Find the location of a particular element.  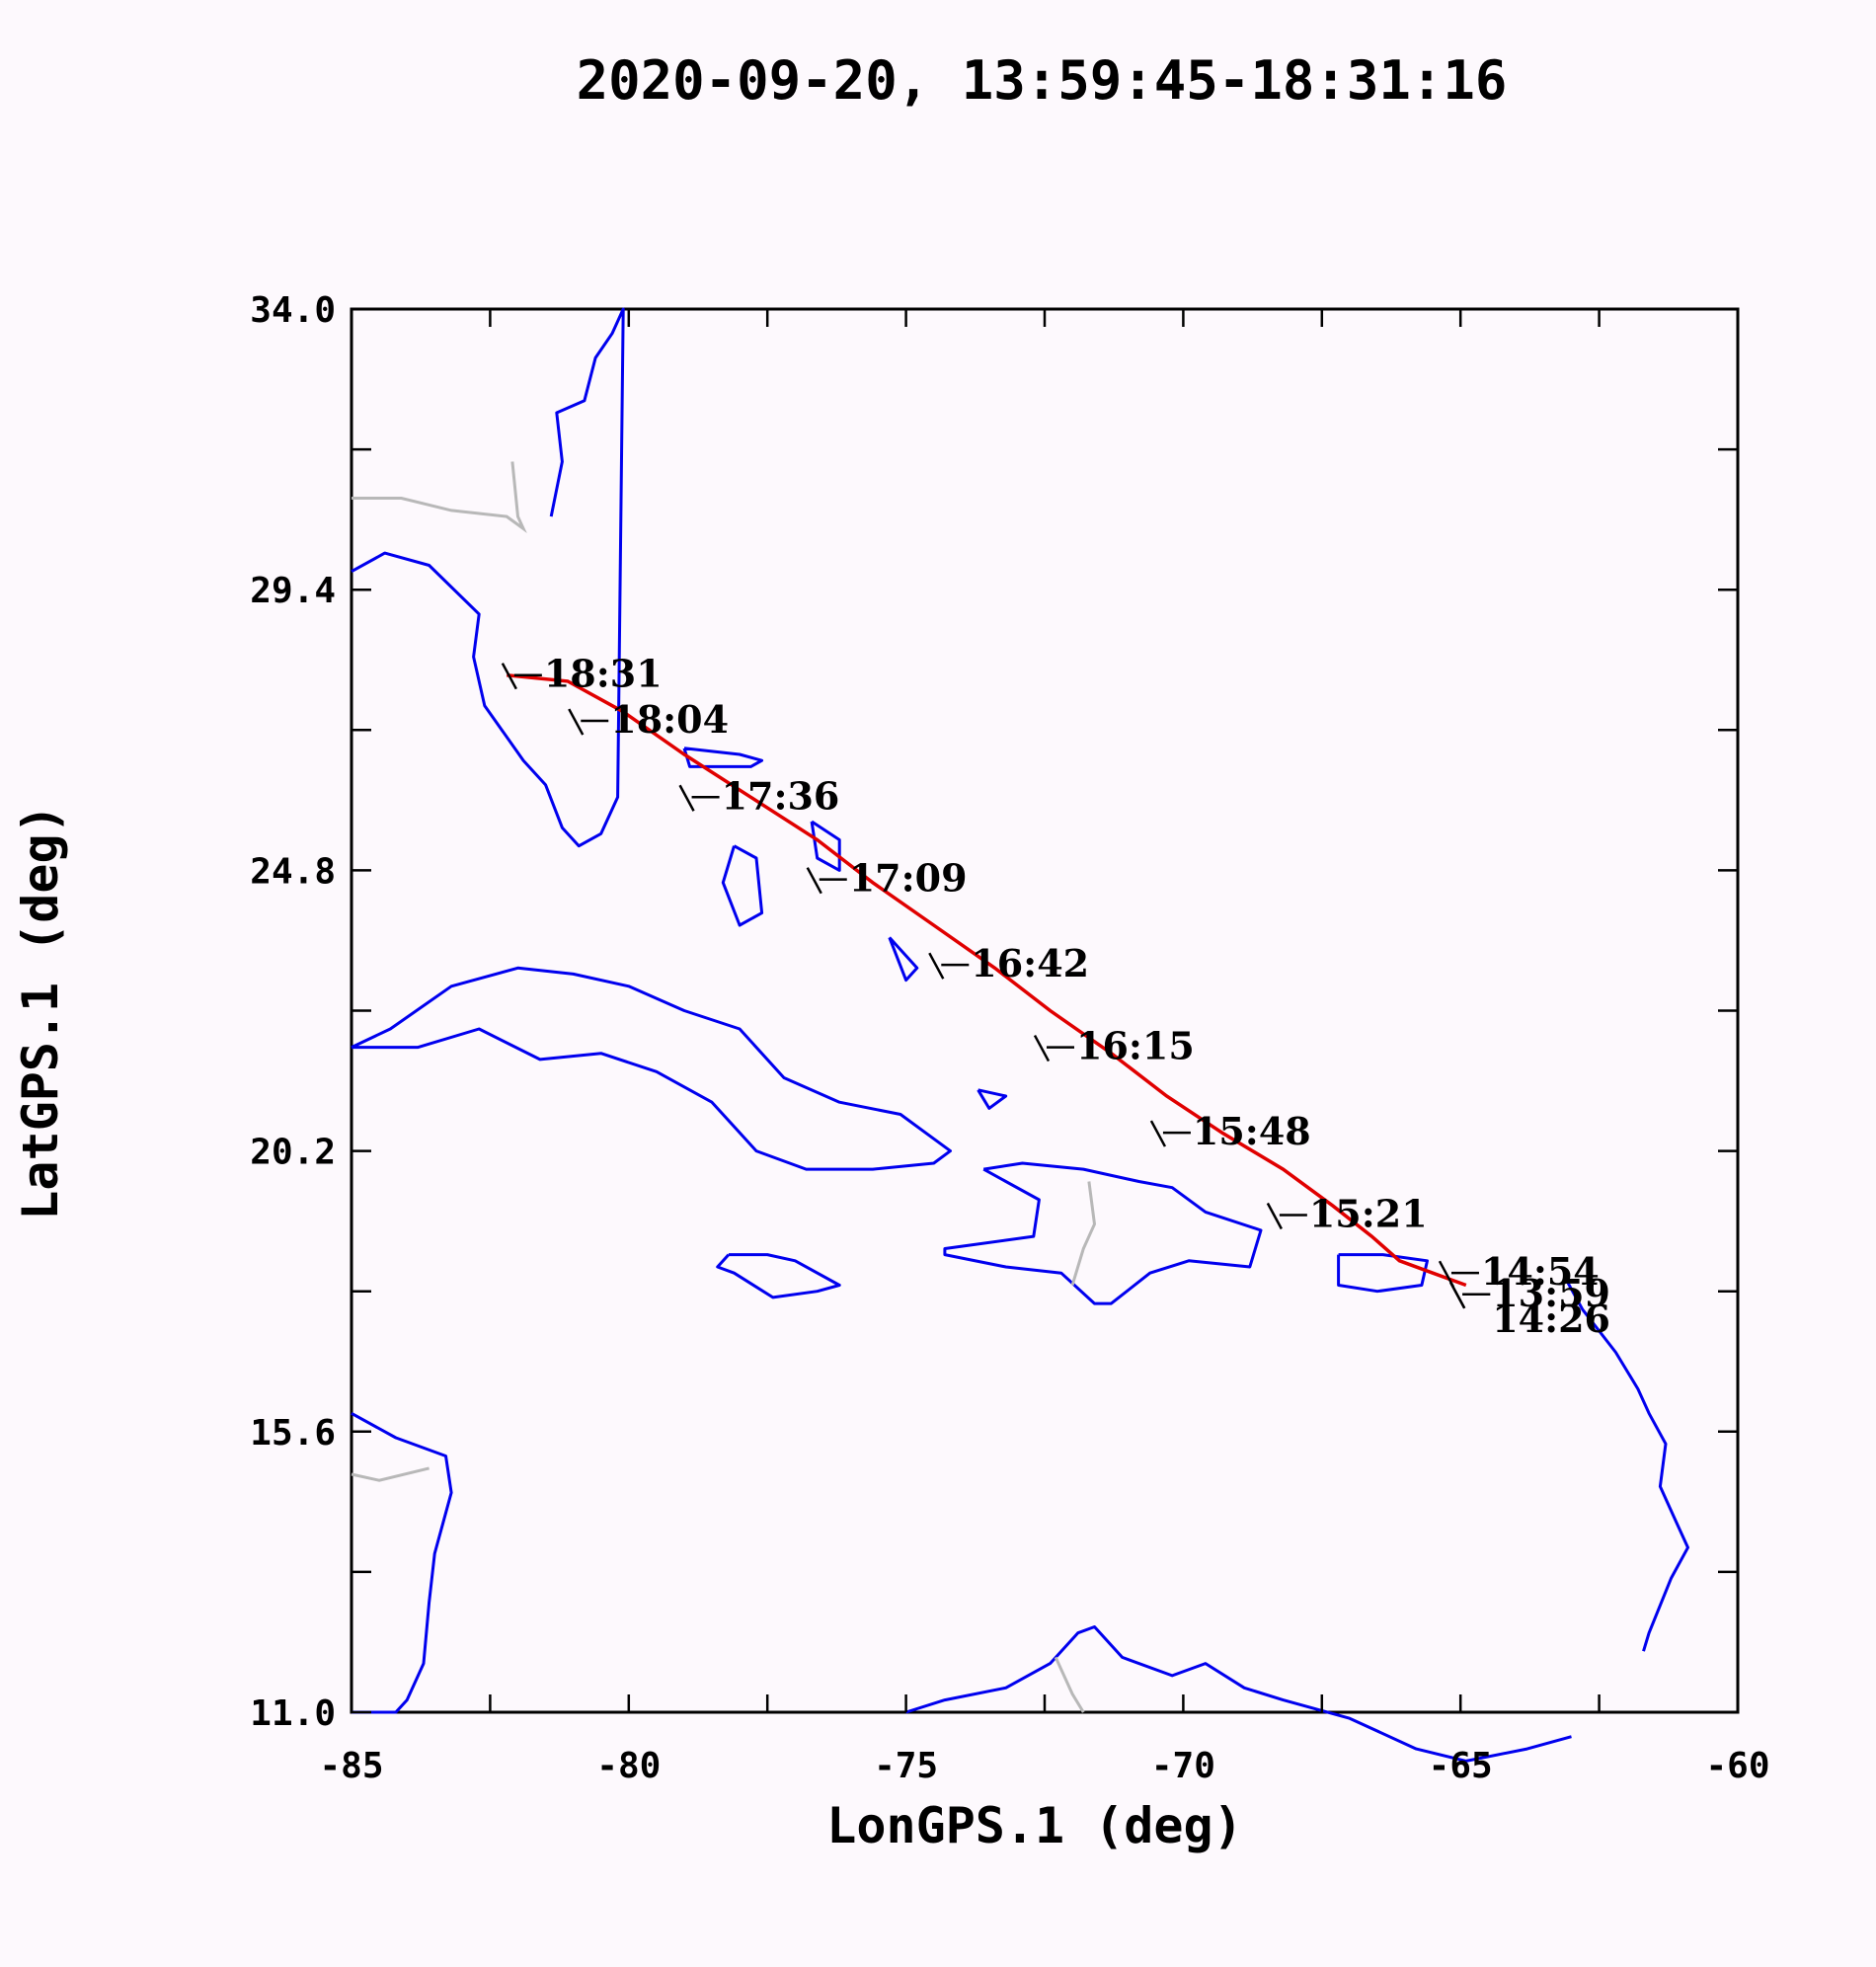

coastline-central-america is located at coordinates (402, 1562).